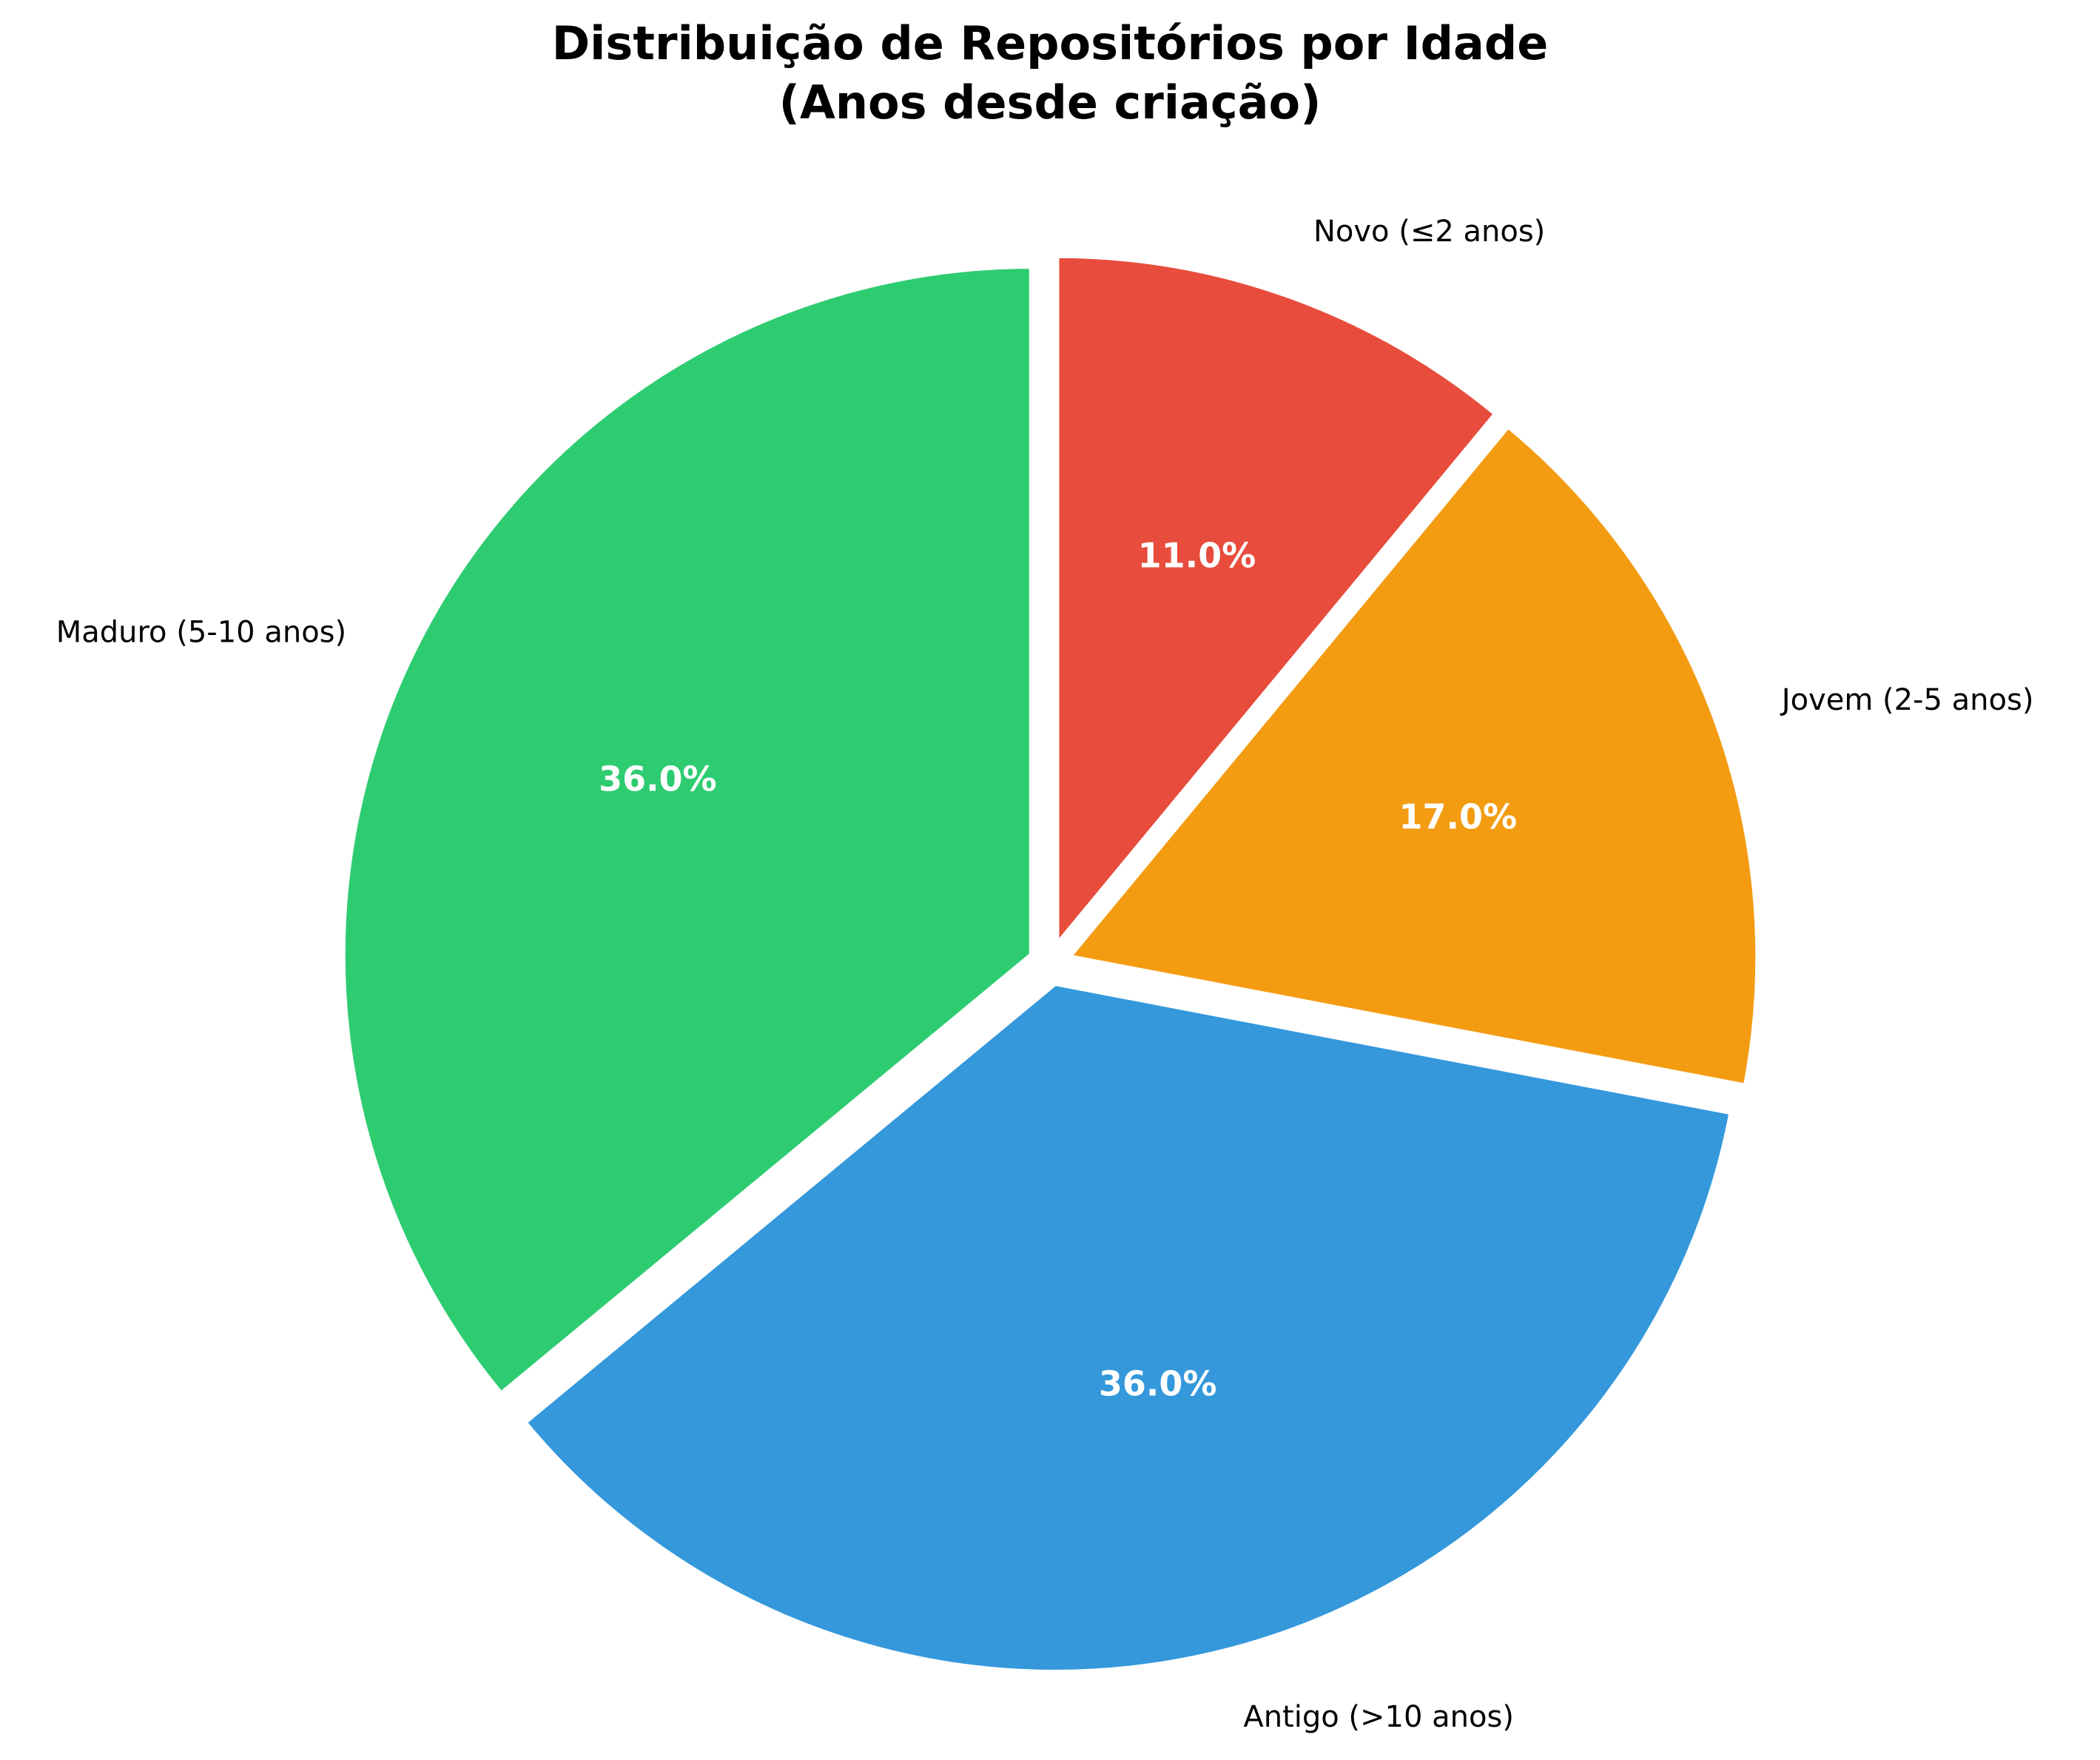 This screenshot has height=1760, width=2100. Describe the element at coordinates (1197, 556) in the screenshot. I see `pie-slice-percent-label: 11.0%` at that location.